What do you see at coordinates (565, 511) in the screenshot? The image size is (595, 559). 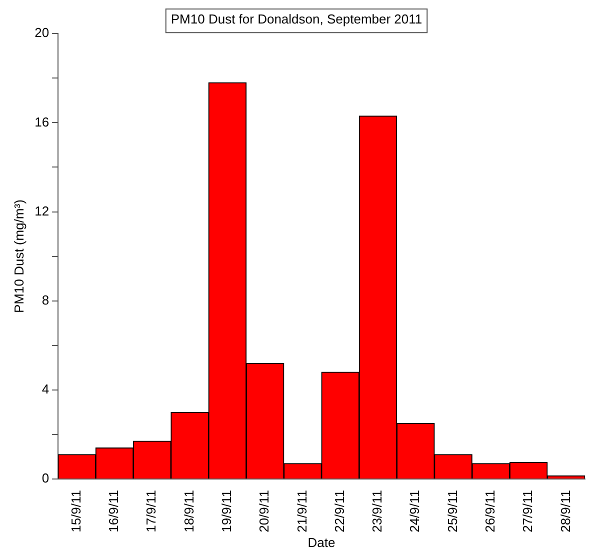 I see `x-tick-label: 28/9/11` at bounding box center [565, 511].